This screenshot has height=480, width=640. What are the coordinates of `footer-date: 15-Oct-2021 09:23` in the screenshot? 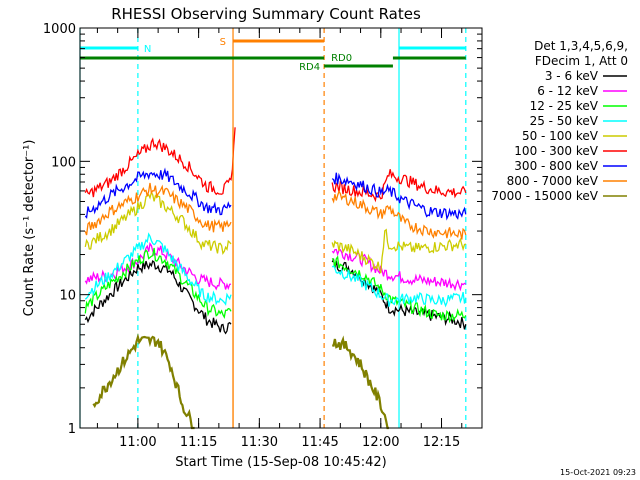 It's located at (598, 472).